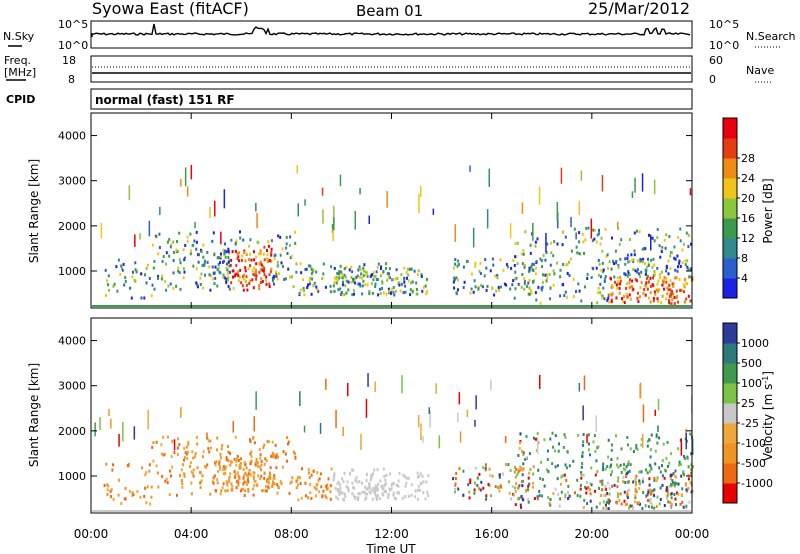  Describe the element at coordinates (768, 422) in the screenshot. I see `velocity-colorbar-label-main: Velocity [m s` at that location.